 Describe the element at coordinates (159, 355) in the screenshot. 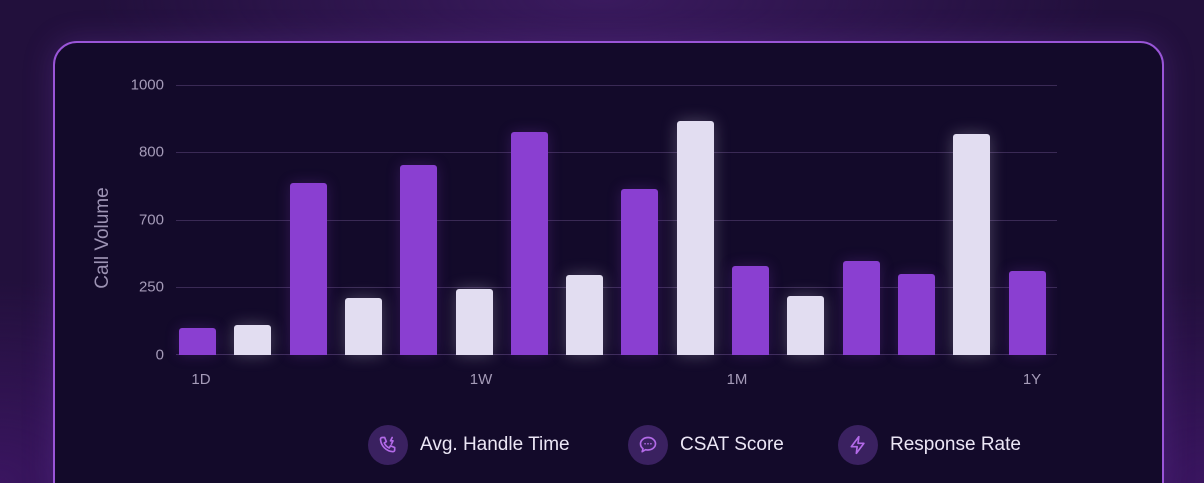

I see `y-tick-label: 0` at that location.